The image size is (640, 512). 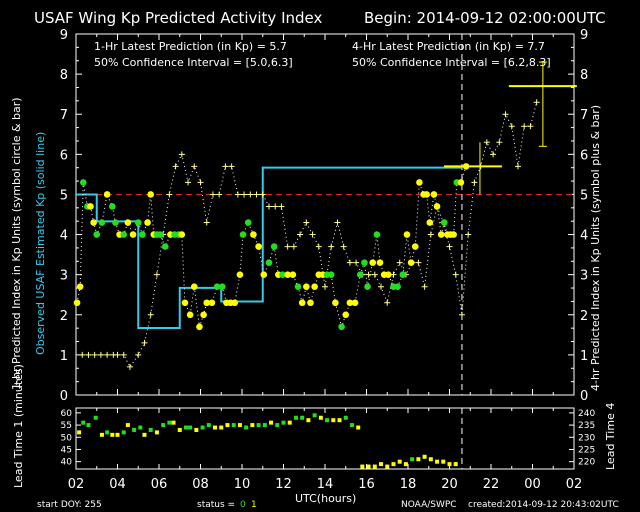 I want to click on lead1-axis-label-a: Lead Time 1 (minutes), so click(x=18, y=426).